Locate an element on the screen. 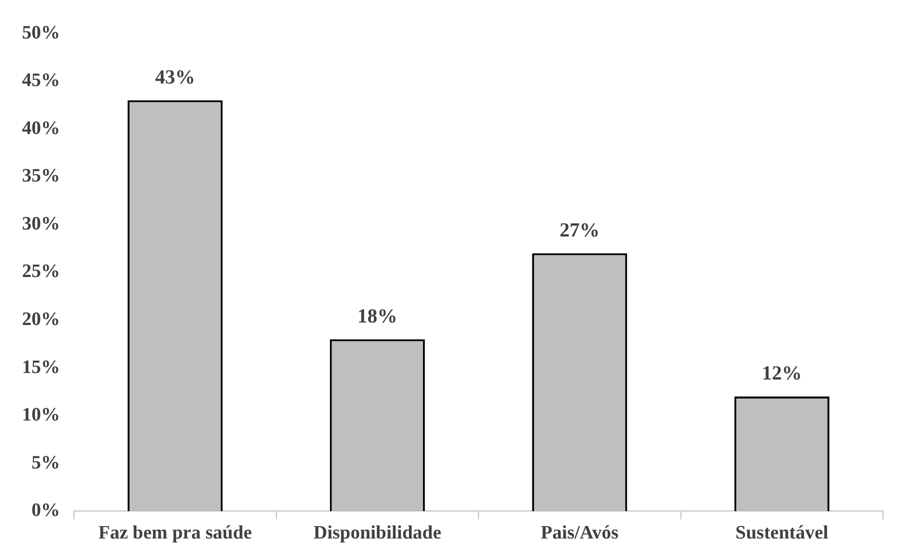 The height and width of the screenshot is (556, 911). x-tick-label: Disponibilidade is located at coordinates (377, 533).